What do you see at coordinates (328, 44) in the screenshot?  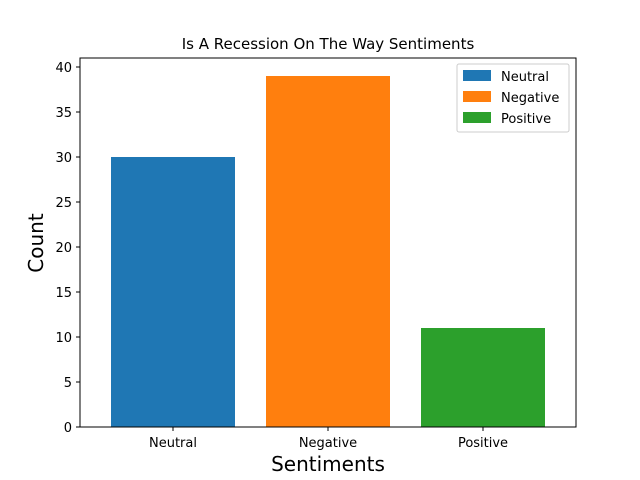 I see `chart-title: Is A Recession On The Way Sentiments` at bounding box center [328, 44].